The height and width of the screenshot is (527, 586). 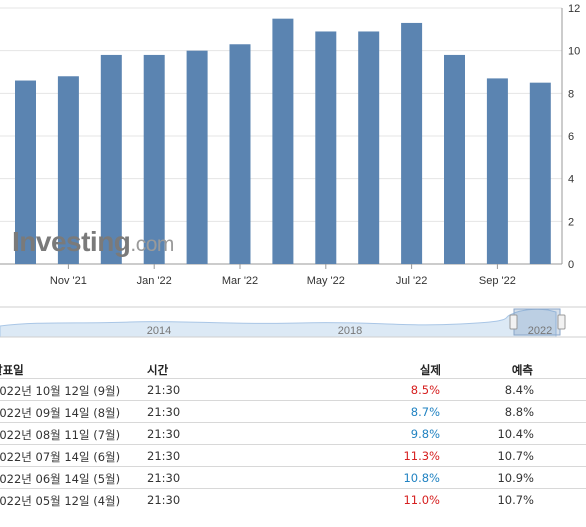 I want to click on x-tick-label: Jul '22, so click(x=411, y=281).